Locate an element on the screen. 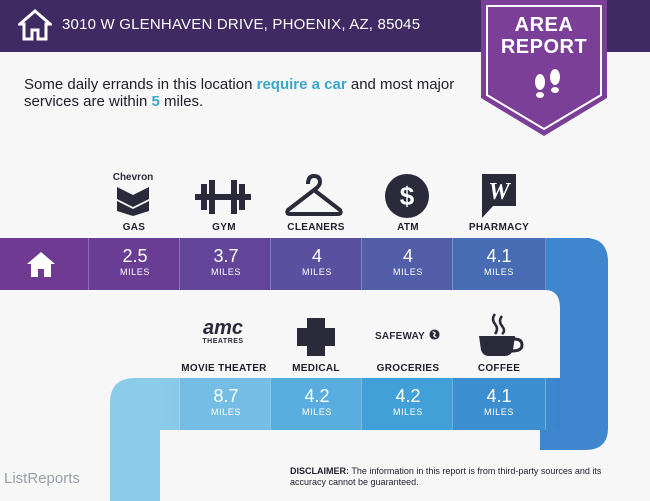 Image resolution: width=650 pixels, height=501 pixels. badge-title: AREA REPORT is located at coordinates (544, 36).